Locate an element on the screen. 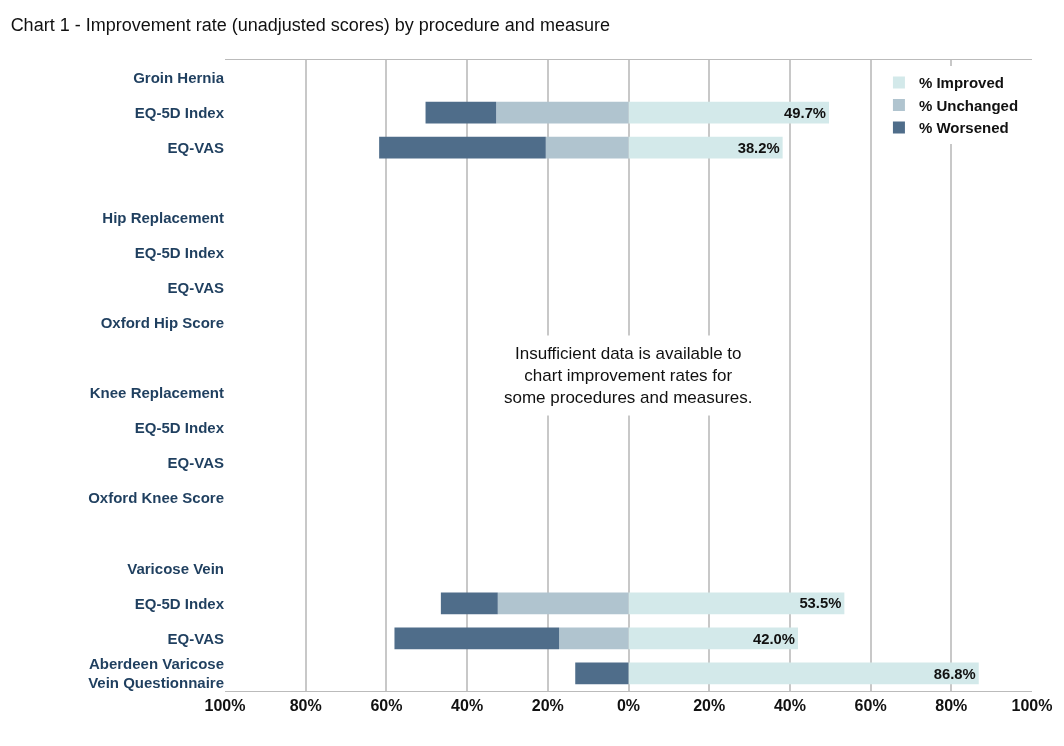  data-label: 86.8% is located at coordinates (954, 673).